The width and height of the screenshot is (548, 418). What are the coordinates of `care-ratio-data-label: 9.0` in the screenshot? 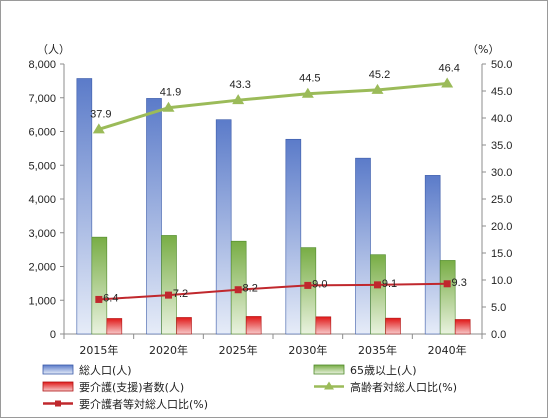 It's located at (319, 284).